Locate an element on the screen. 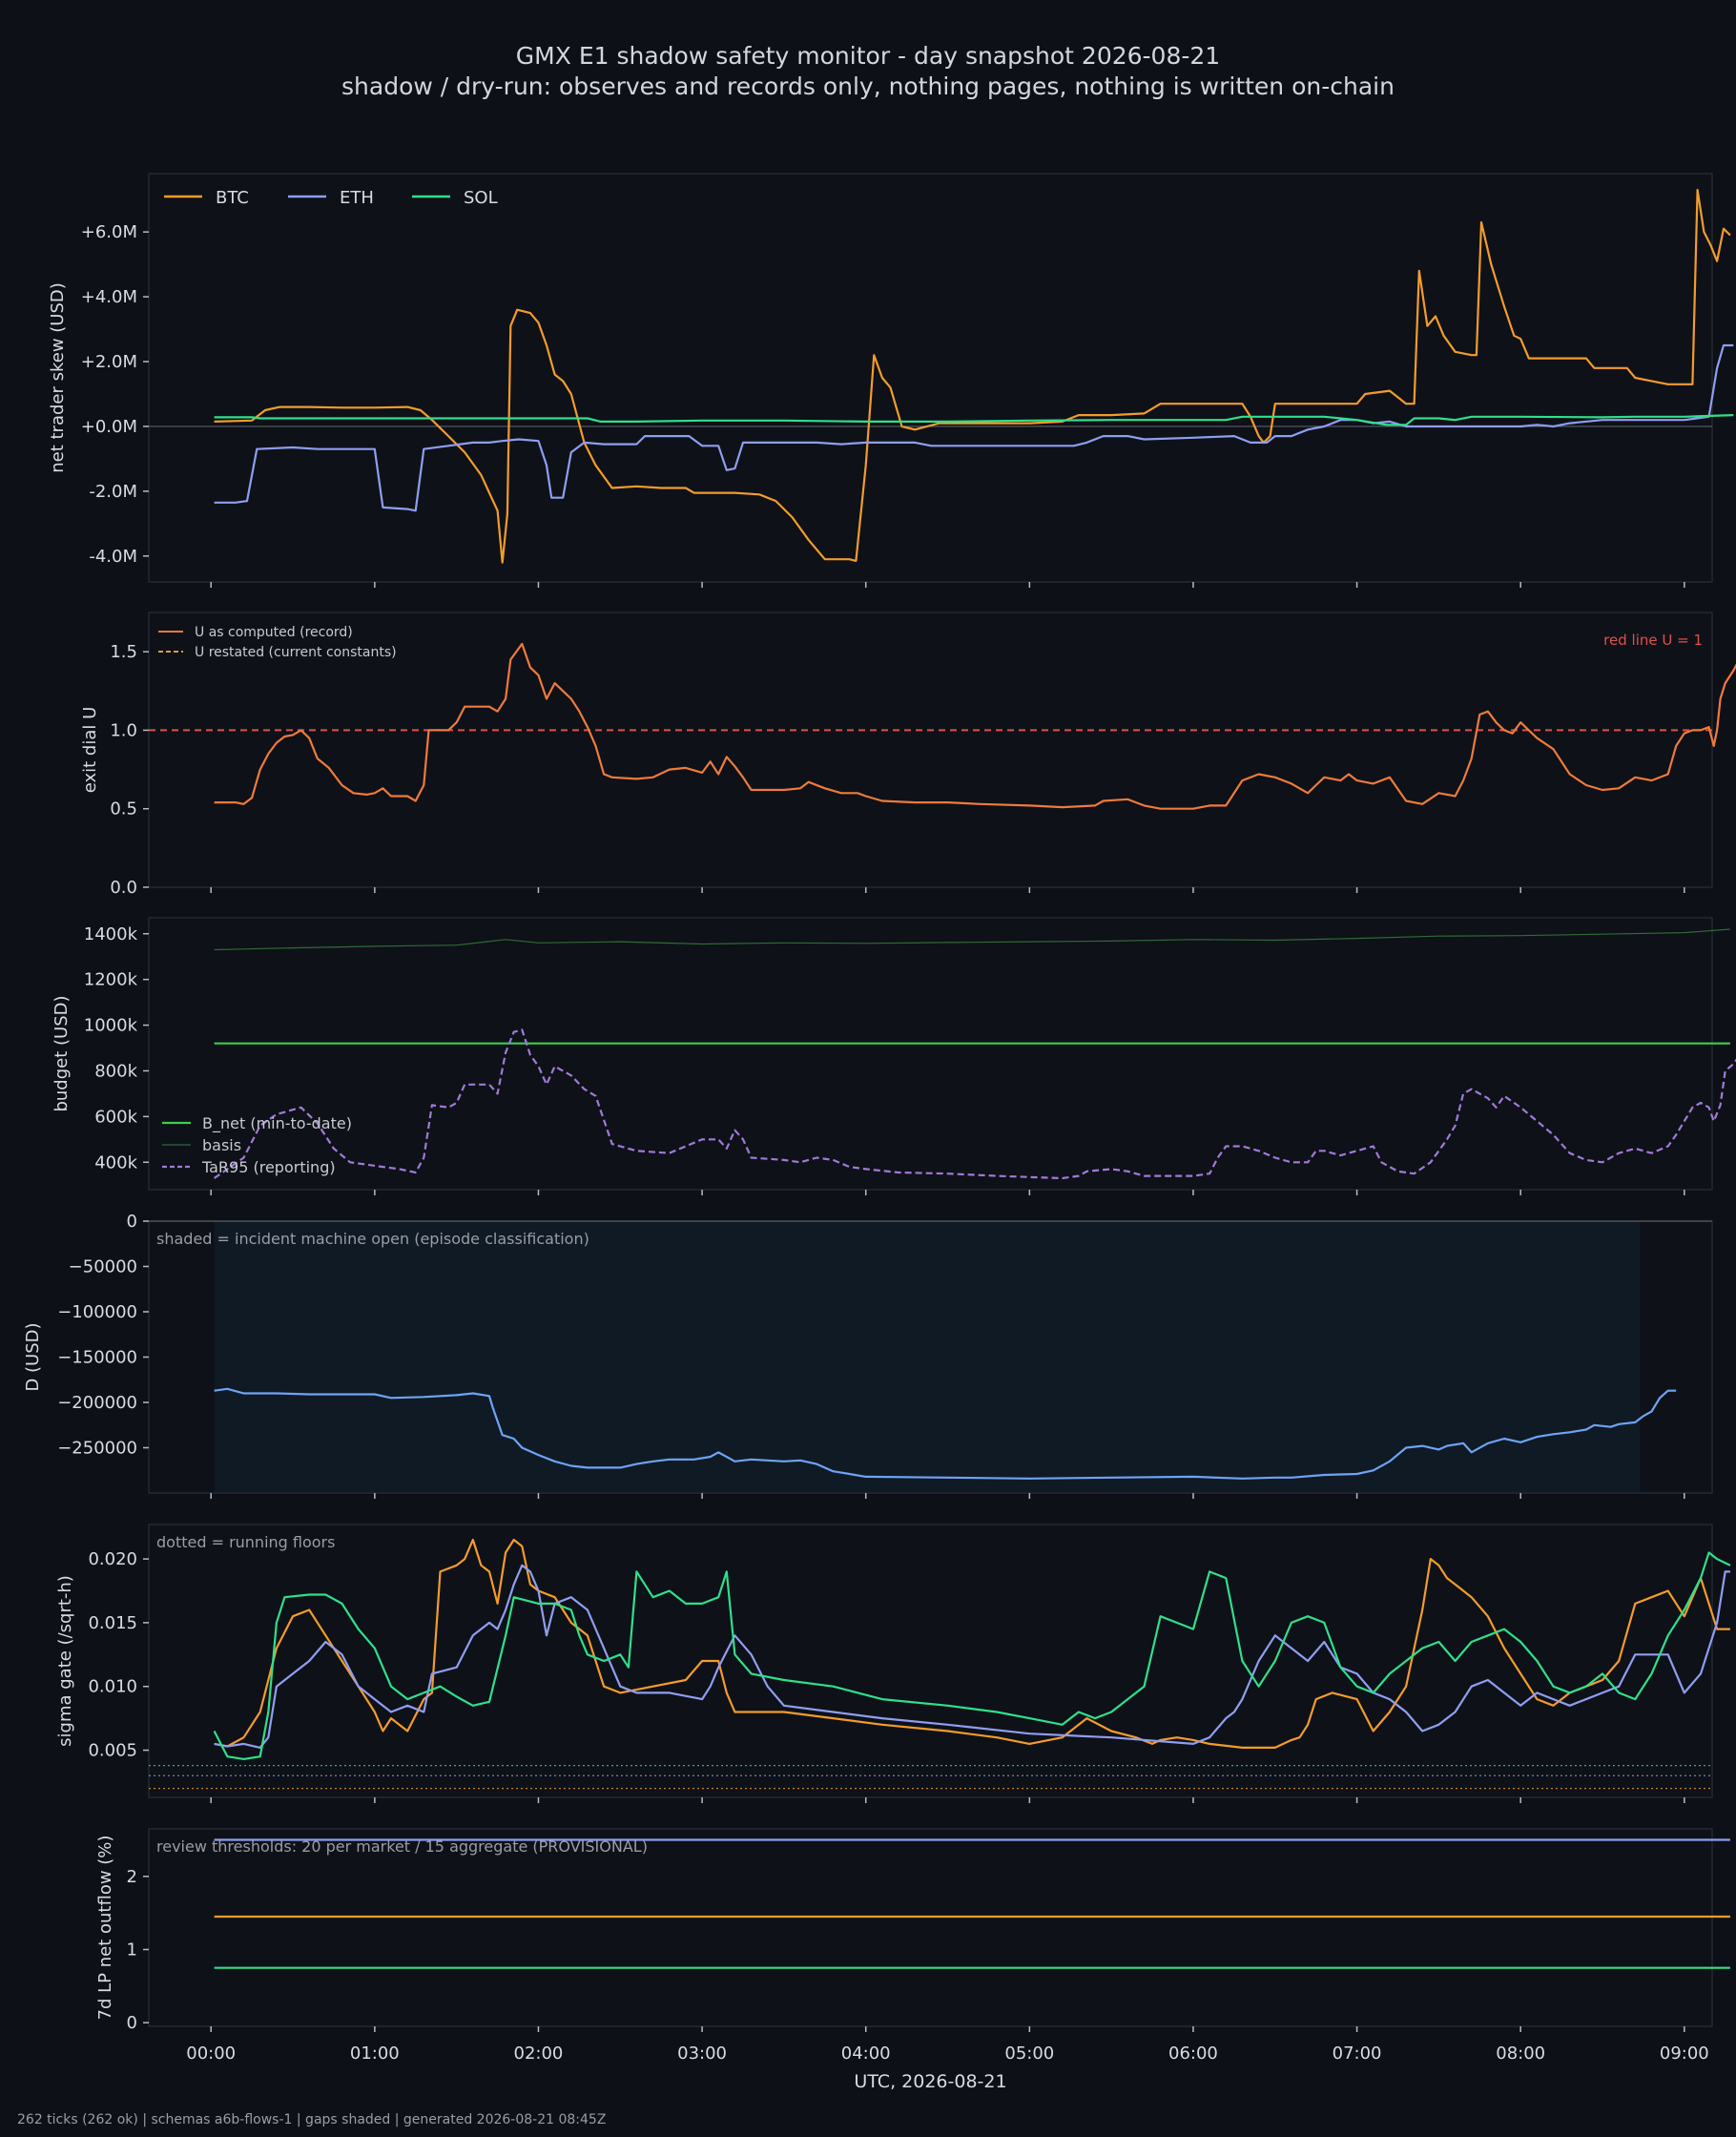 The image size is (1736, 2137). series-line-tar95-reporting- is located at coordinates (974, 1104).